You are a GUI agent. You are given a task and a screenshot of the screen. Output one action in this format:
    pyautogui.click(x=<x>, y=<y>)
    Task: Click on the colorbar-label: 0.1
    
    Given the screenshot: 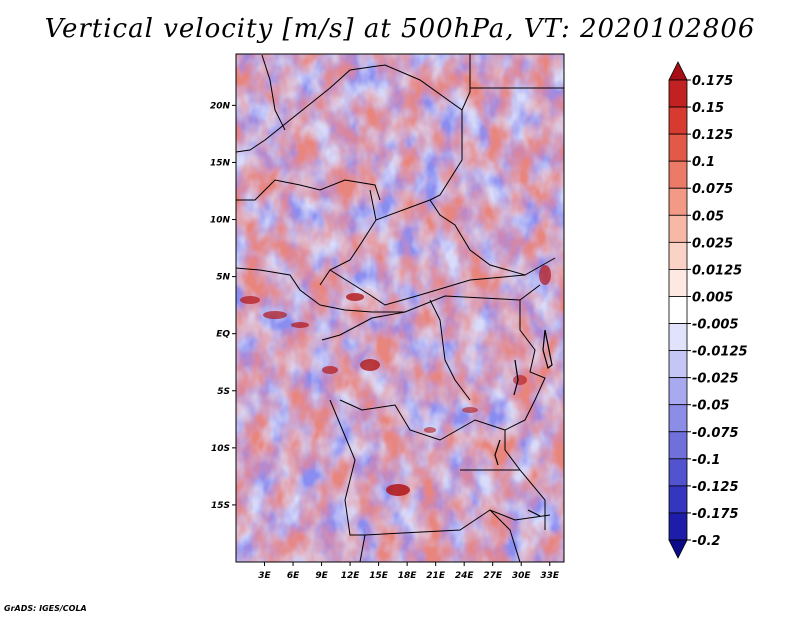 What is the action you would take?
    pyautogui.click(x=703, y=162)
    